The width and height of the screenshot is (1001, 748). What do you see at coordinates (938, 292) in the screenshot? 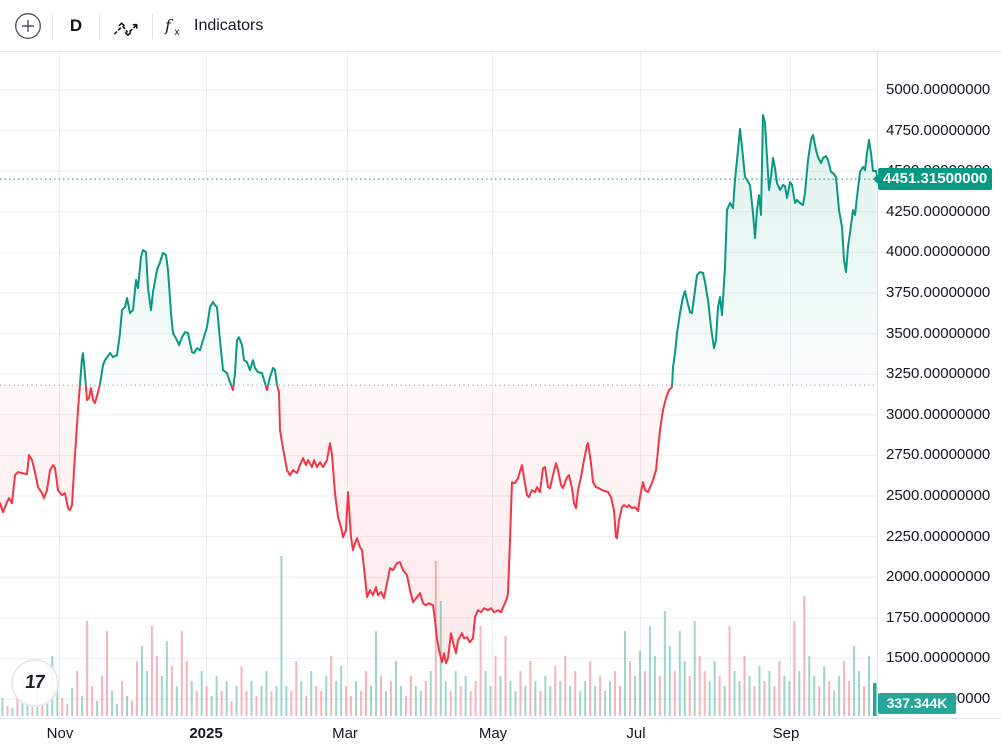
I see `price-axis-label: 3750.00000000` at bounding box center [938, 292].